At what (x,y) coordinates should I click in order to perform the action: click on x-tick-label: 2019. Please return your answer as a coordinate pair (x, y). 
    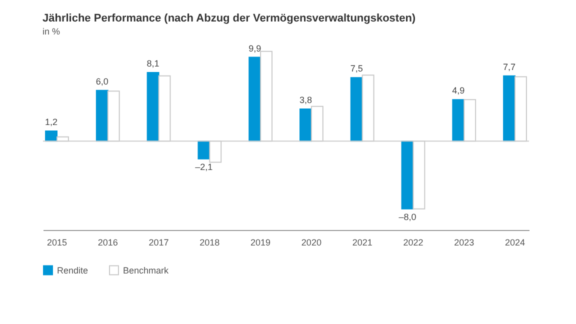
    Looking at the image, I should click on (260, 243).